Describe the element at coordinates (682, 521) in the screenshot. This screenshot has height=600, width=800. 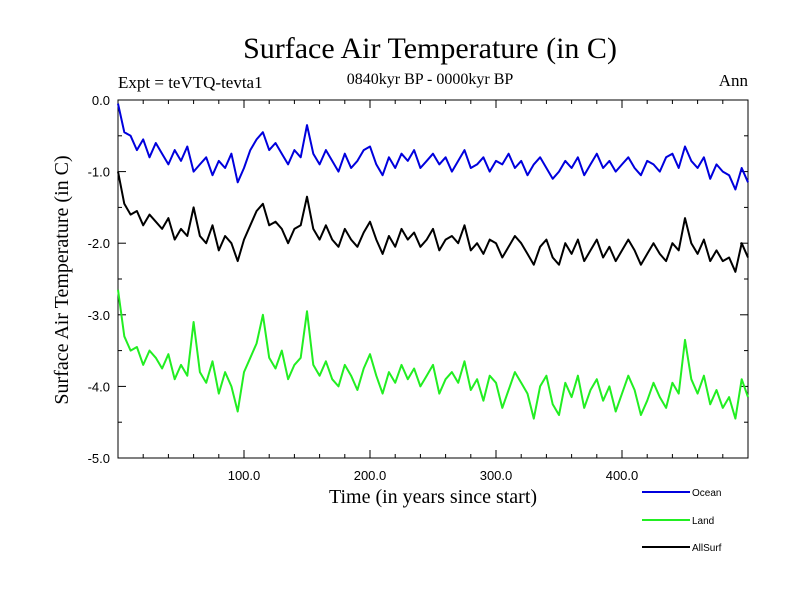
I see `legend: Ocean Land AllSurf` at that location.